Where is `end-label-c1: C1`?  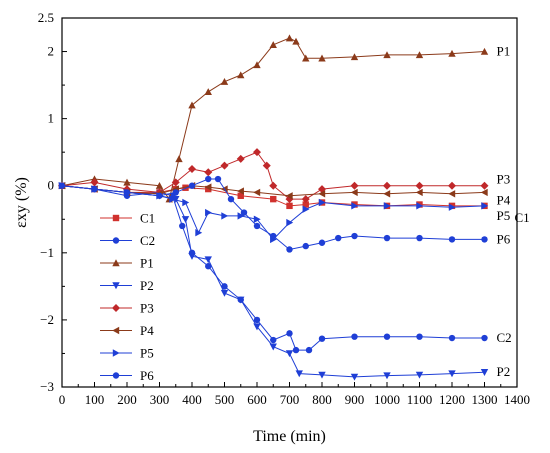
end-label-c1: C1 is located at coordinates (522, 217).